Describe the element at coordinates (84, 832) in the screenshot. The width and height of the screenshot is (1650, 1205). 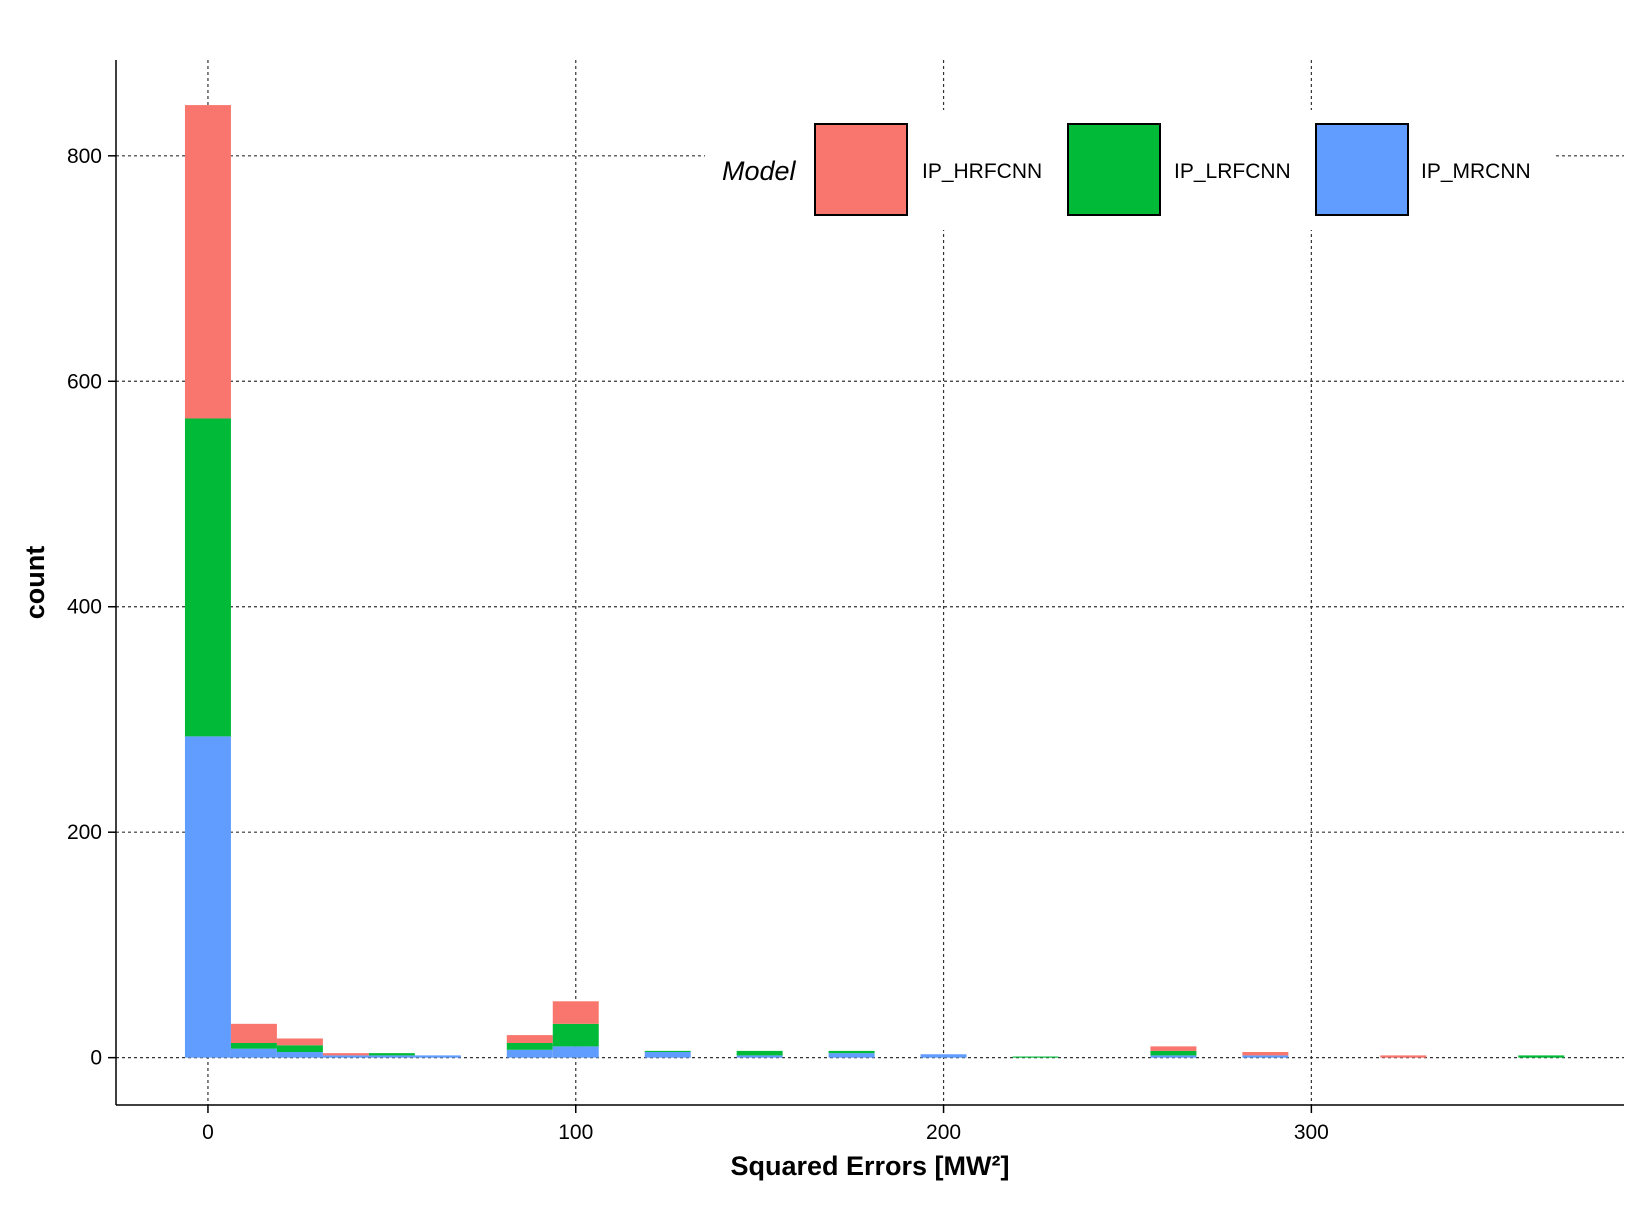
I see `y-tick-label: 200` at that location.